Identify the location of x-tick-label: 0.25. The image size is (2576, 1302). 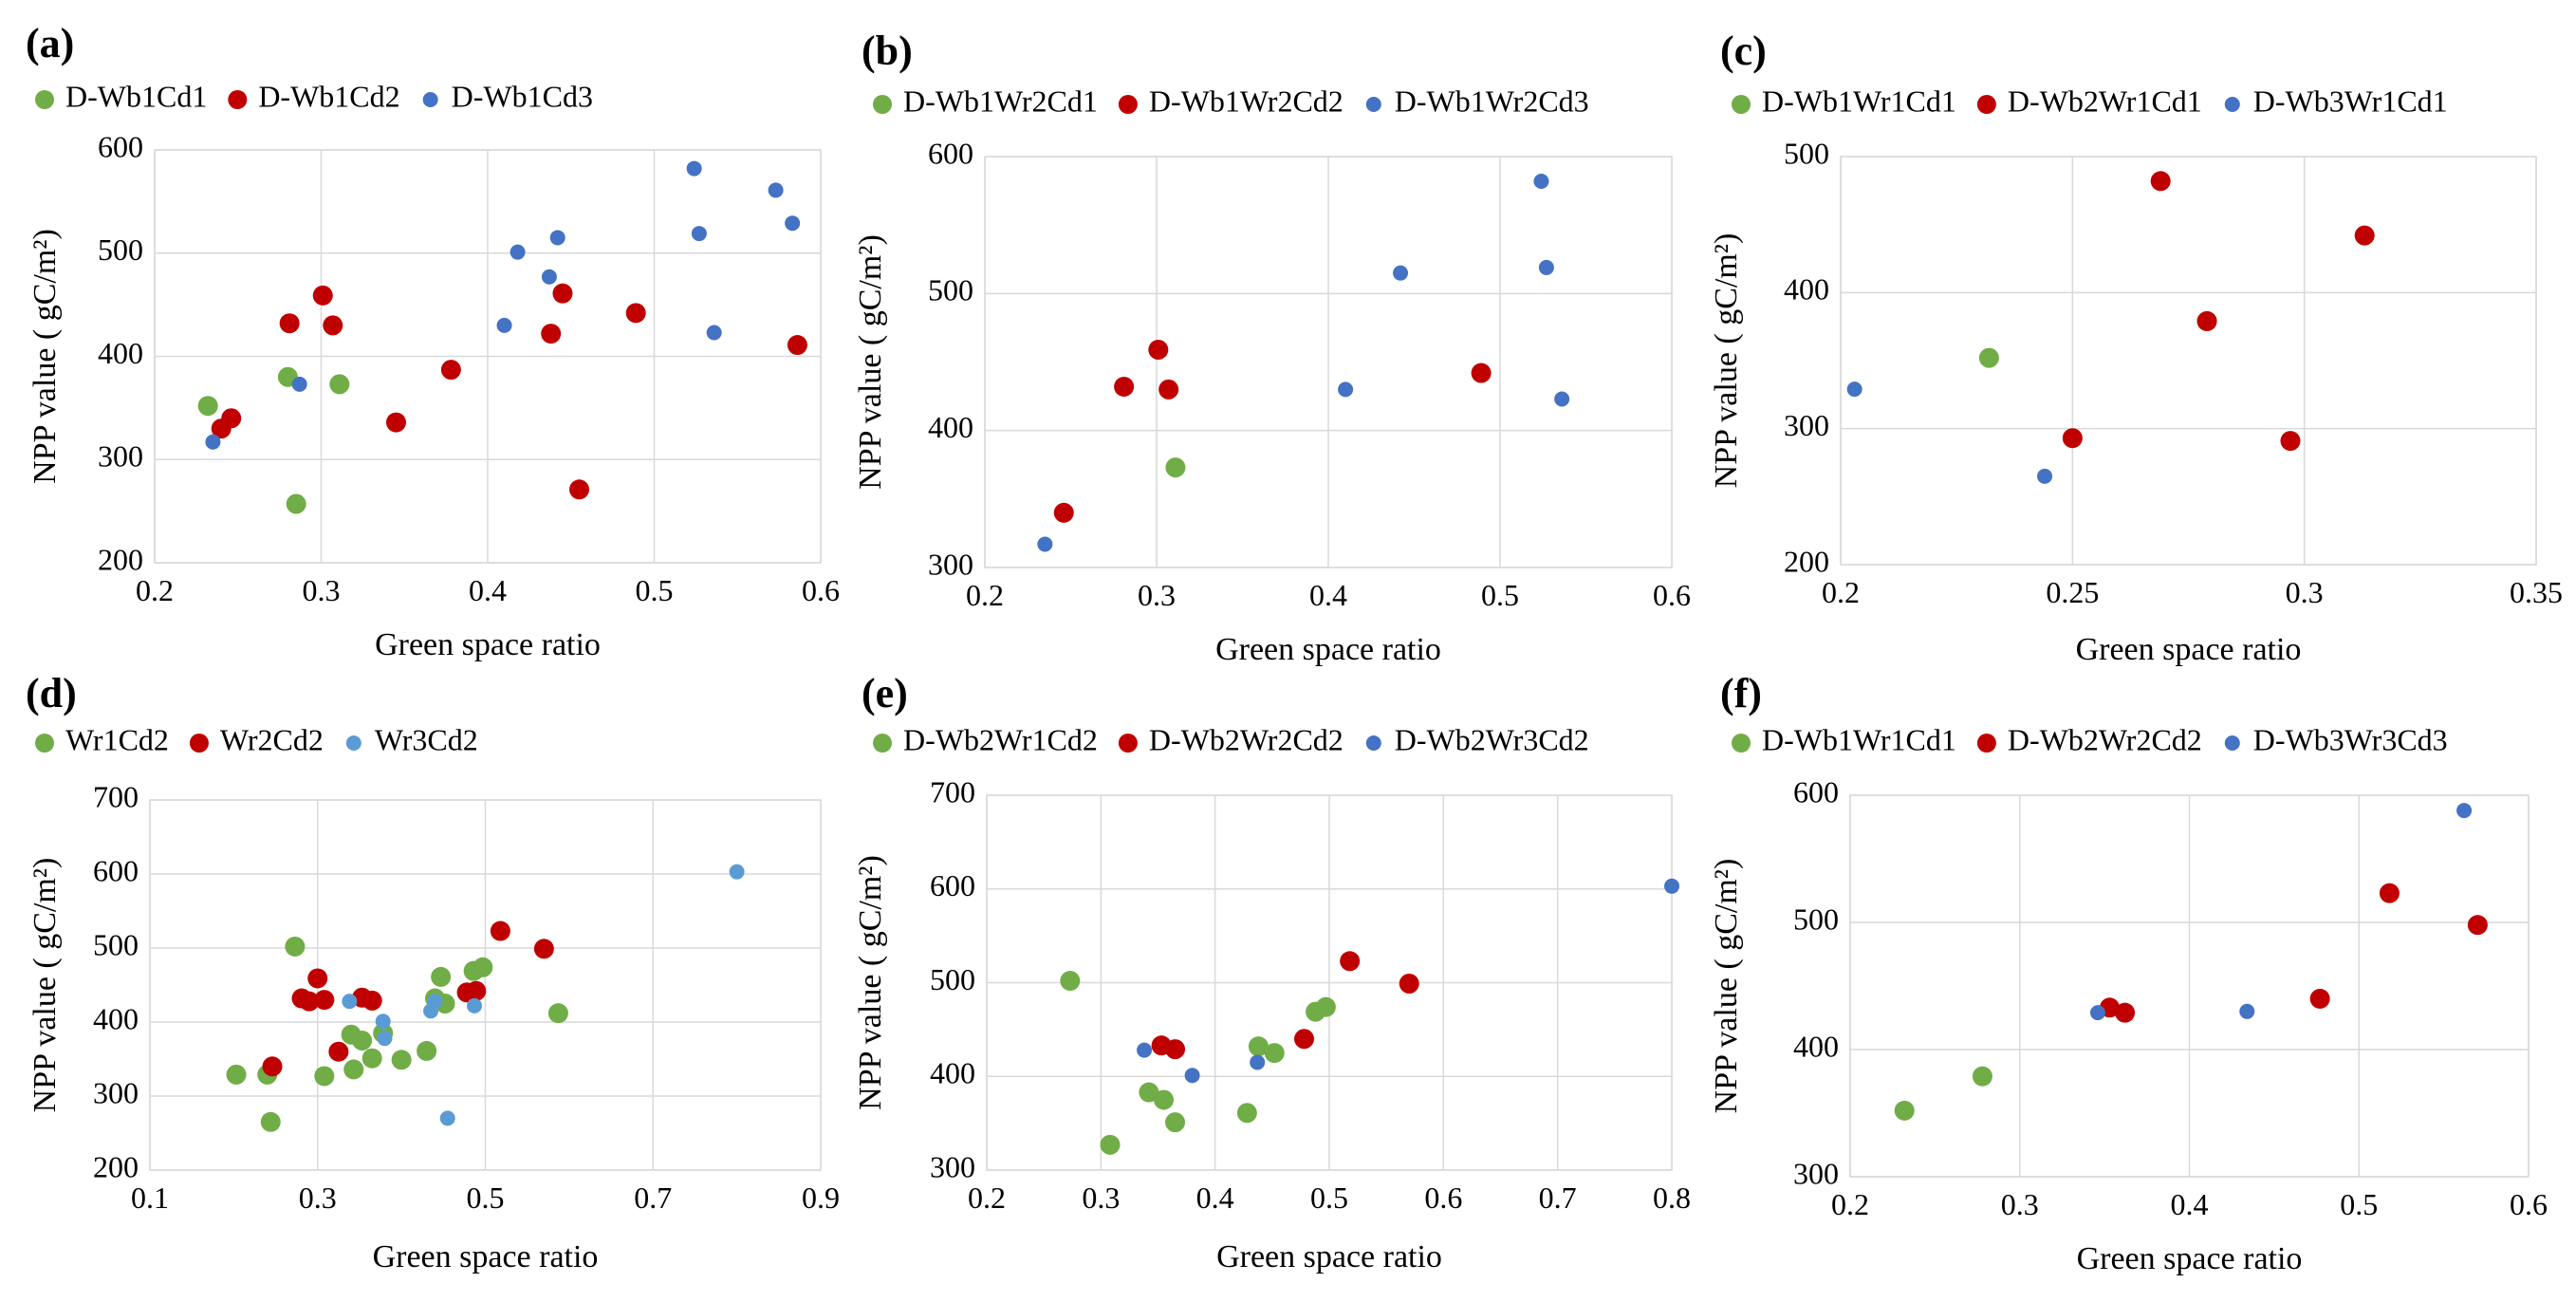
(2072, 592).